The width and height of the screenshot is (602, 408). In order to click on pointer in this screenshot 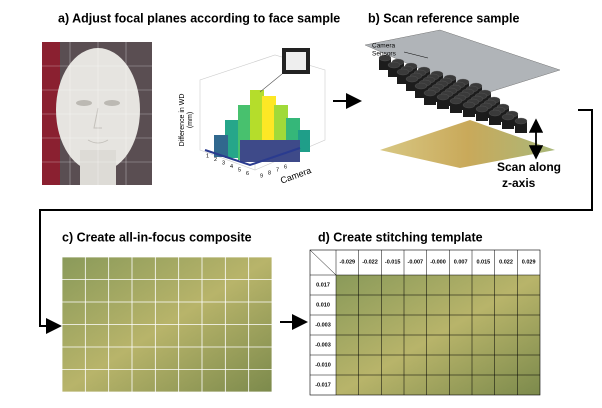, I will do `click(416, 55)`.